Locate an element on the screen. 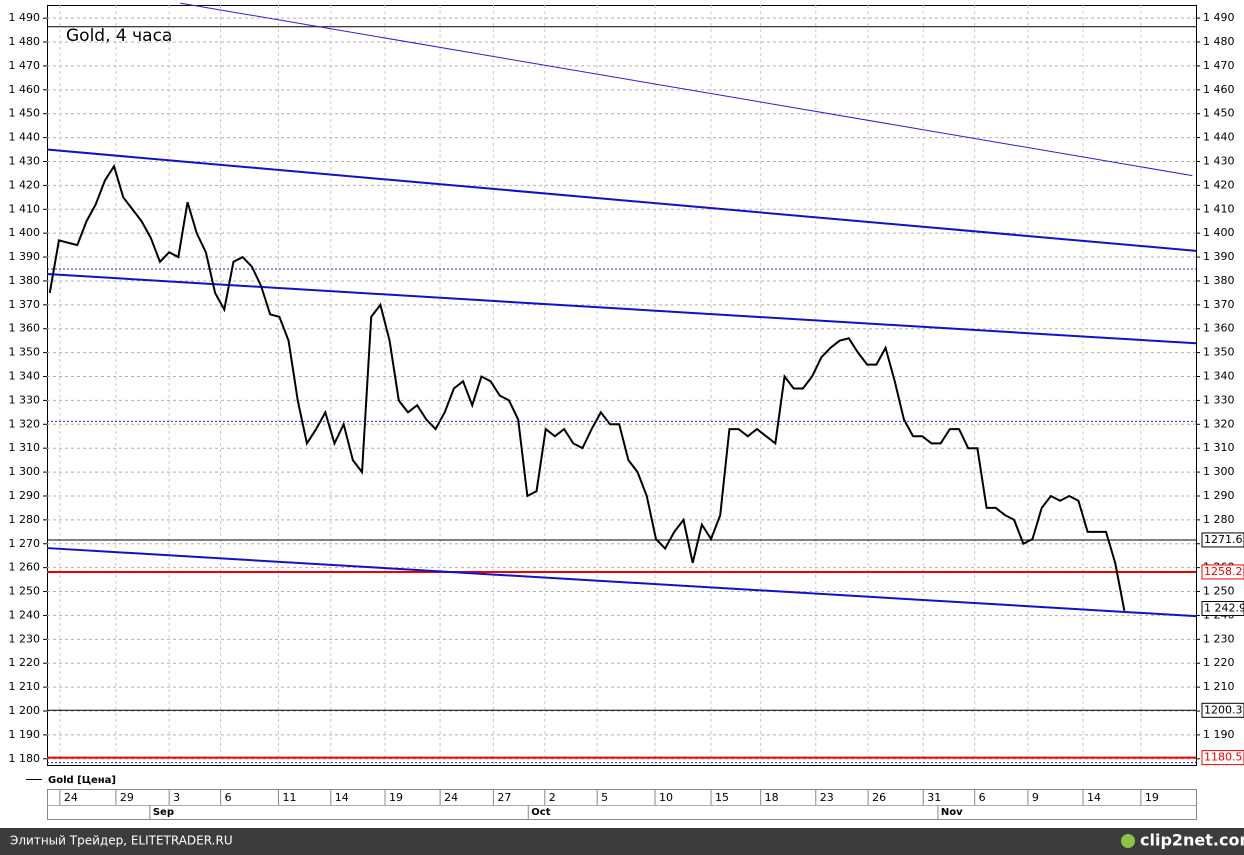 This screenshot has width=1244, height=855. y-tick-label: 1 350 is located at coordinates (25, 352).